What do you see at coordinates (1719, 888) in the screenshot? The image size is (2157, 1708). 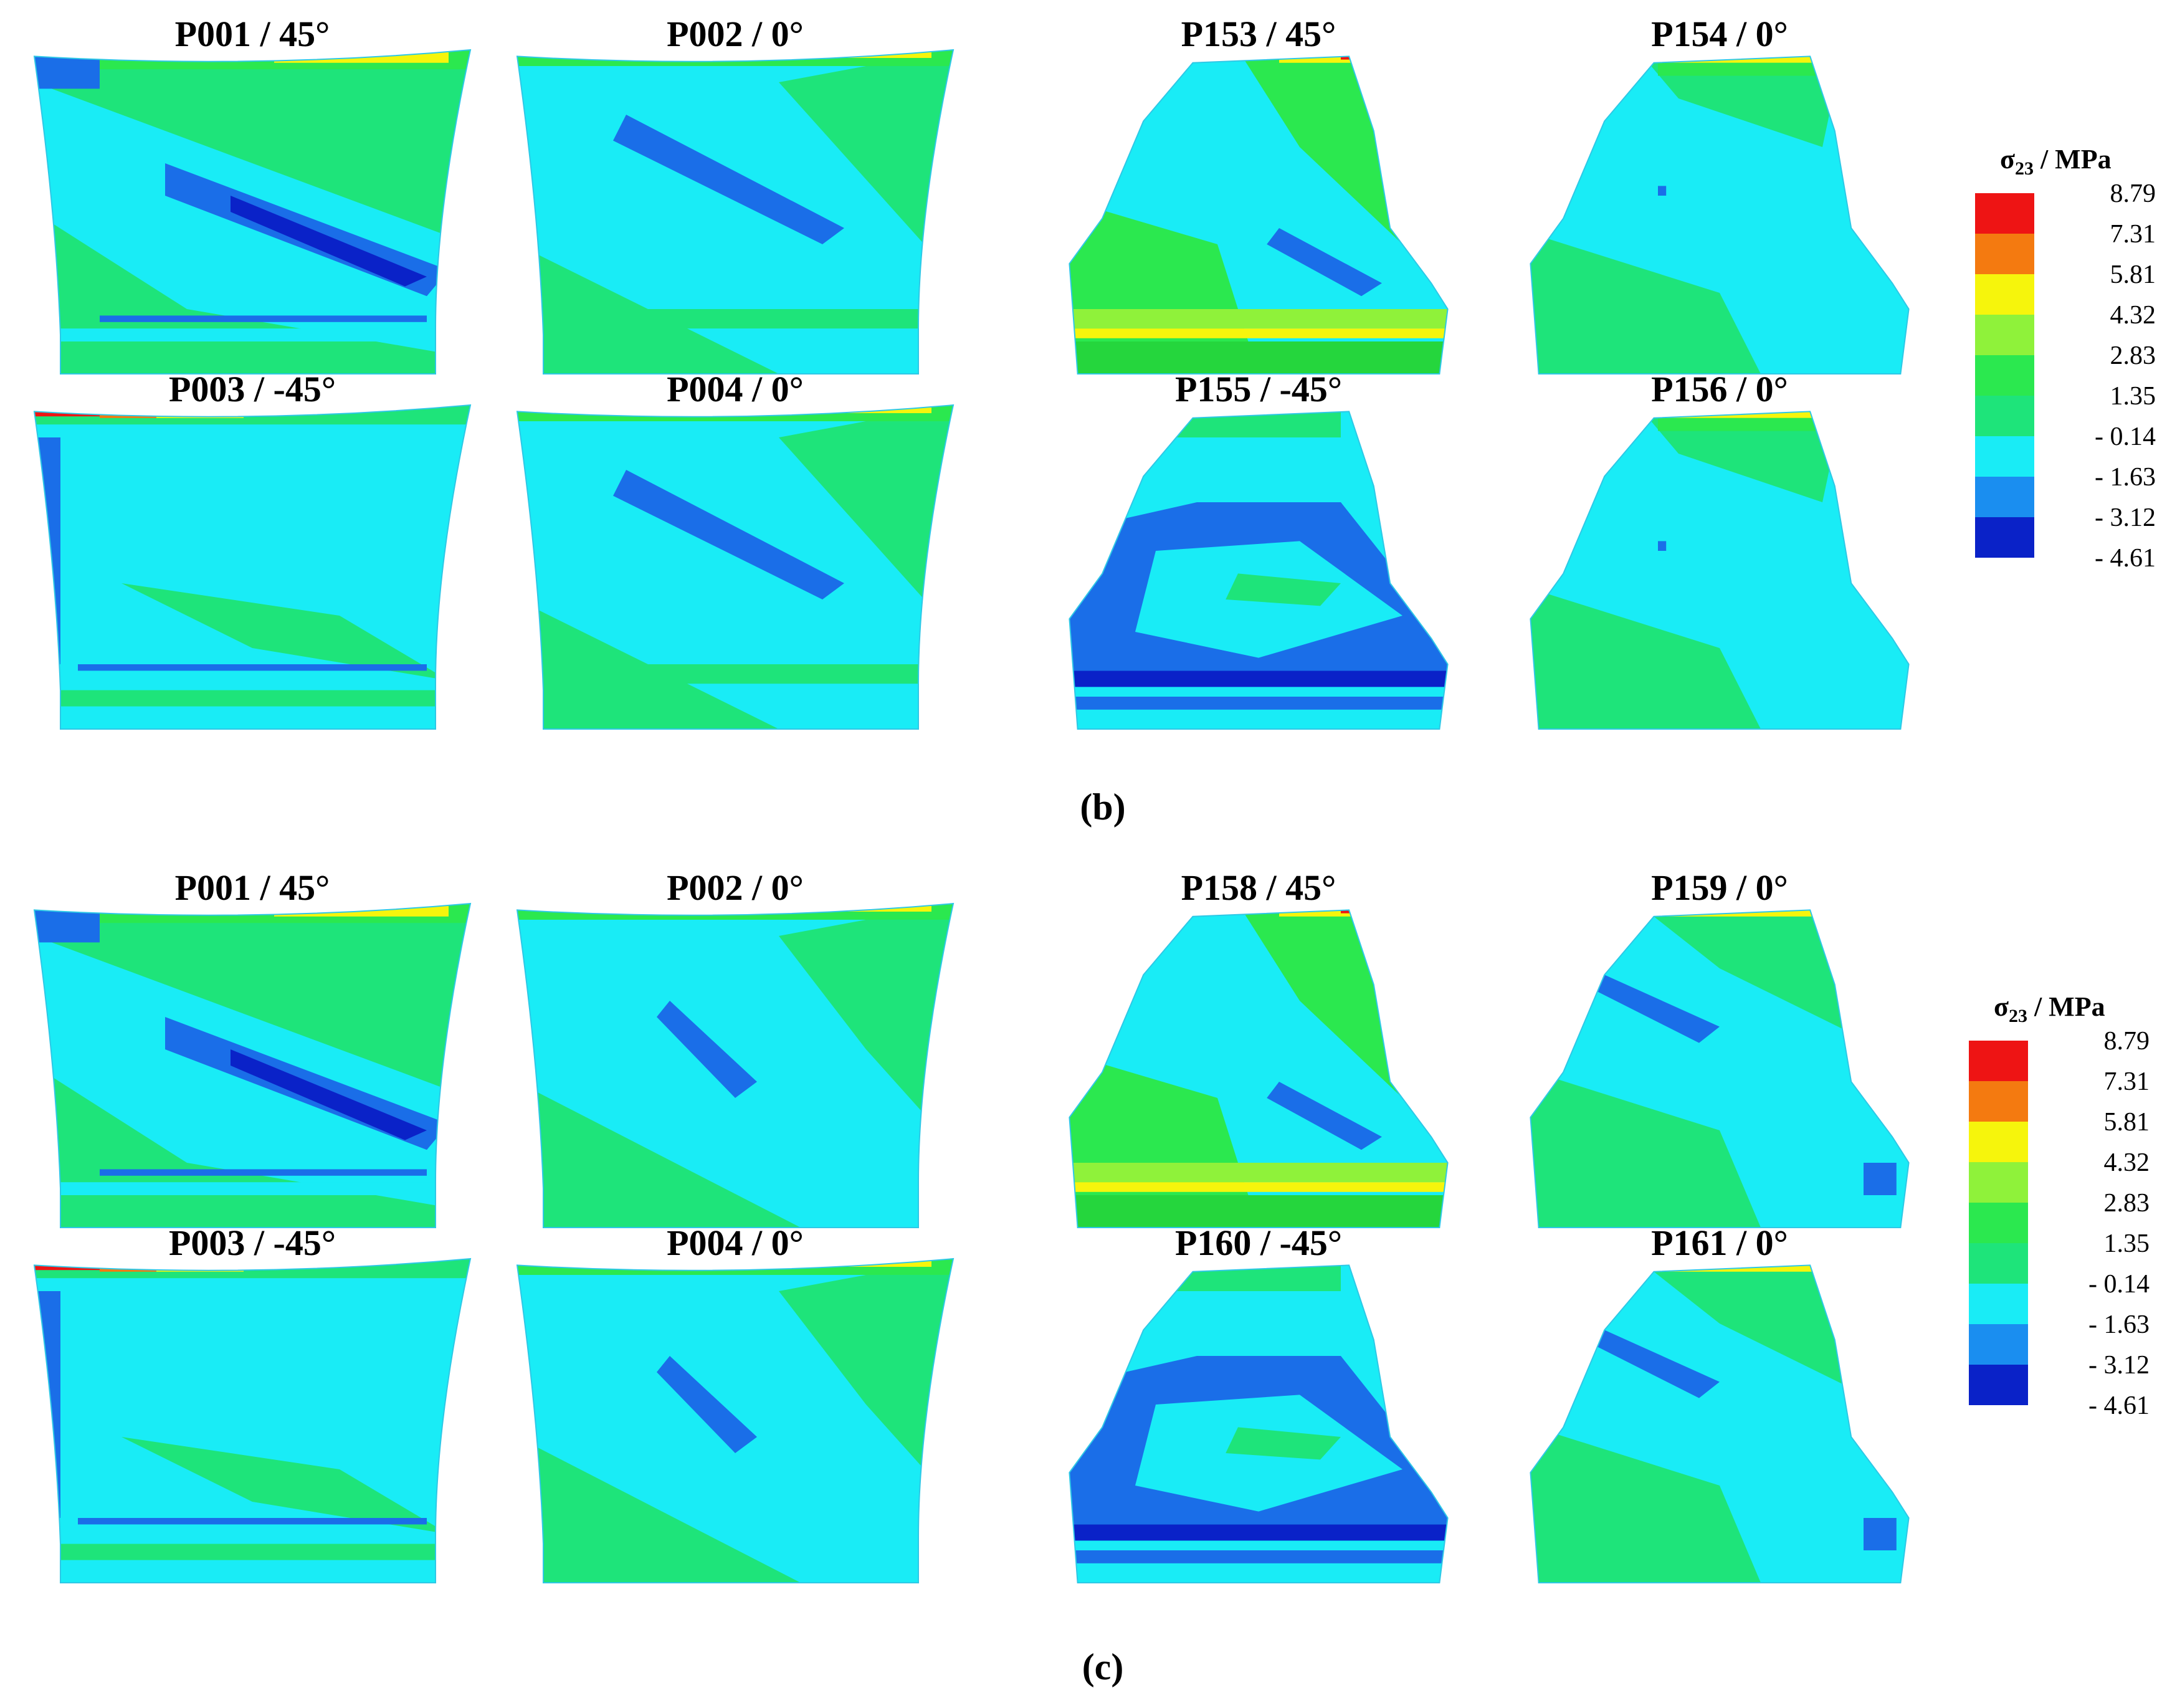 I see `ply-title: P159 / 0°` at bounding box center [1719, 888].